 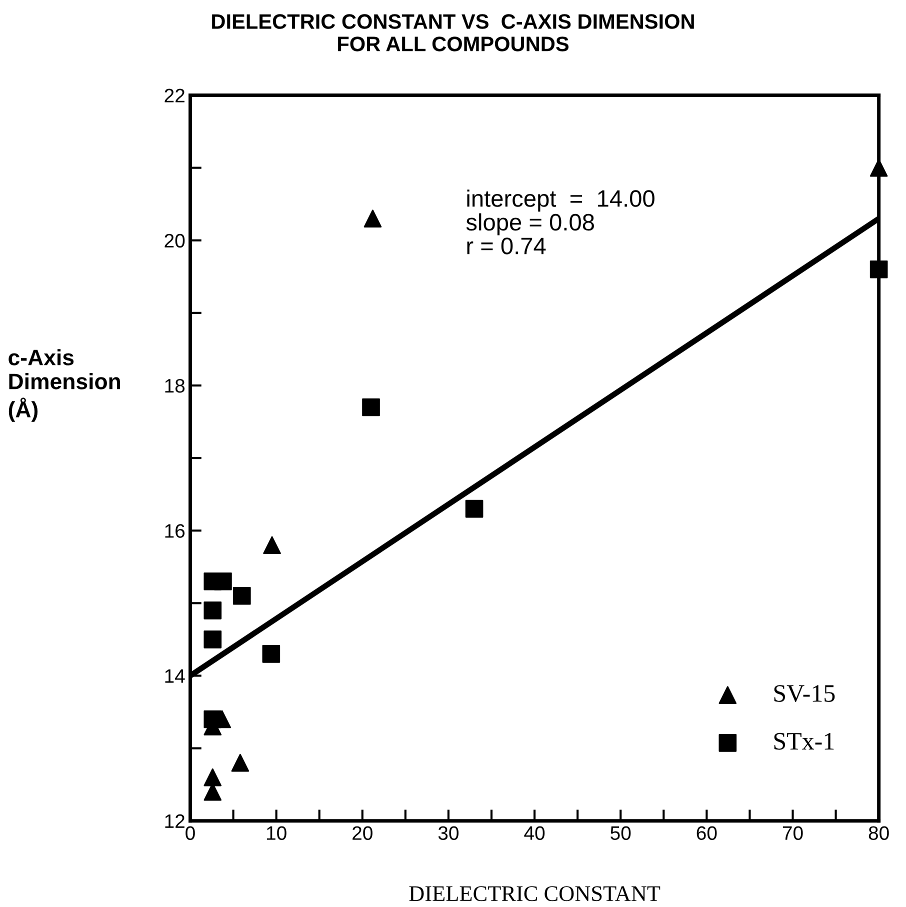 What do you see at coordinates (804, 693) in the screenshot?
I see `legend-label: SV-15` at bounding box center [804, 693].